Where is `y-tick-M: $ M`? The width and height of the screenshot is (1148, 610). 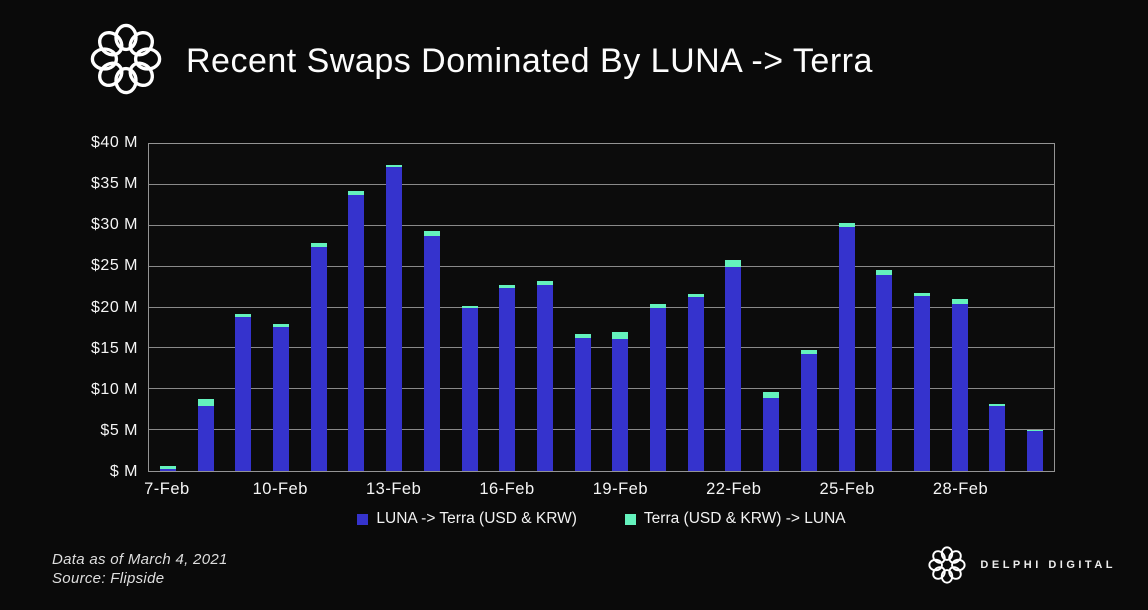 y-tick-M: $ M is located at coordinates (123, 471).